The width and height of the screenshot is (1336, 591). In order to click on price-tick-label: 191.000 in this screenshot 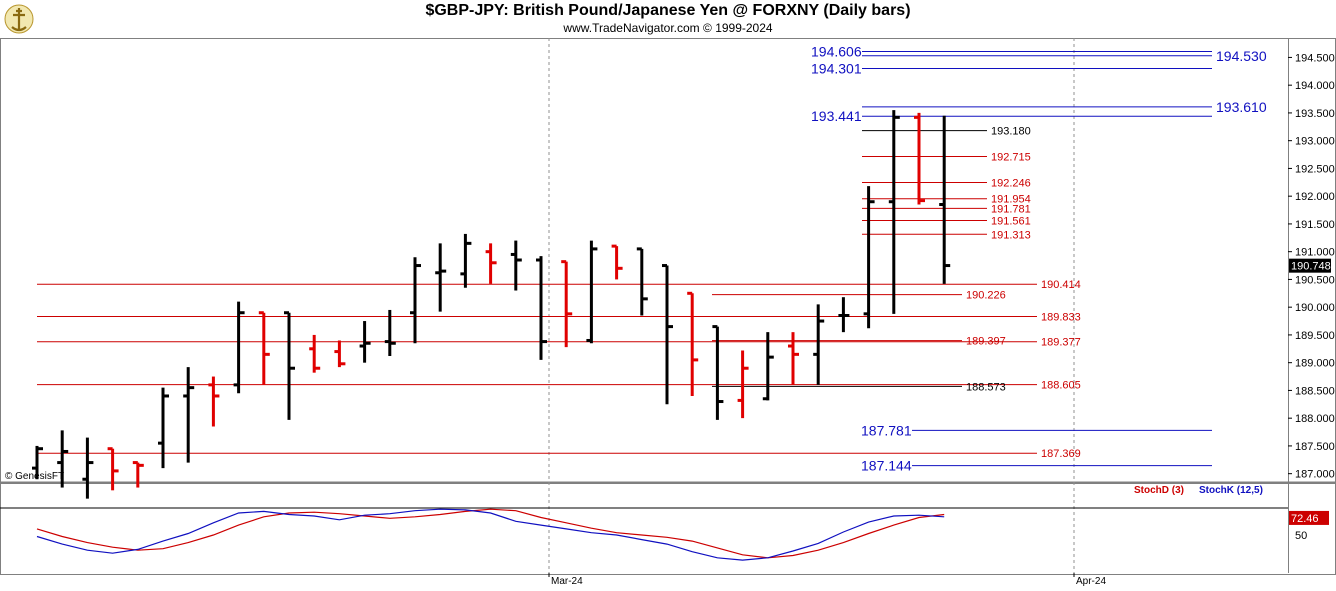, I will do `click(1315, 253)`.